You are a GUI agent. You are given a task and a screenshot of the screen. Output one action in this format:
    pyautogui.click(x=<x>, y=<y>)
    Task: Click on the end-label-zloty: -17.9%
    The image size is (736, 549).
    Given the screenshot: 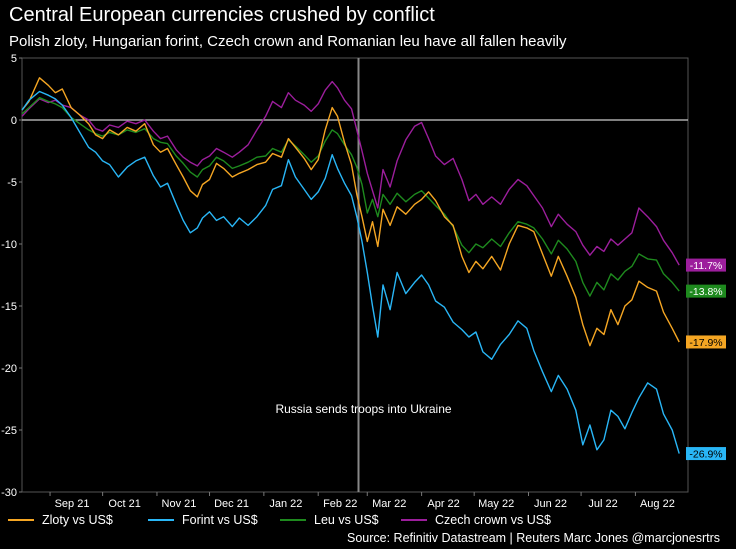 What is the action you would take?
    pyautogui.click(x=705, y=343)
    